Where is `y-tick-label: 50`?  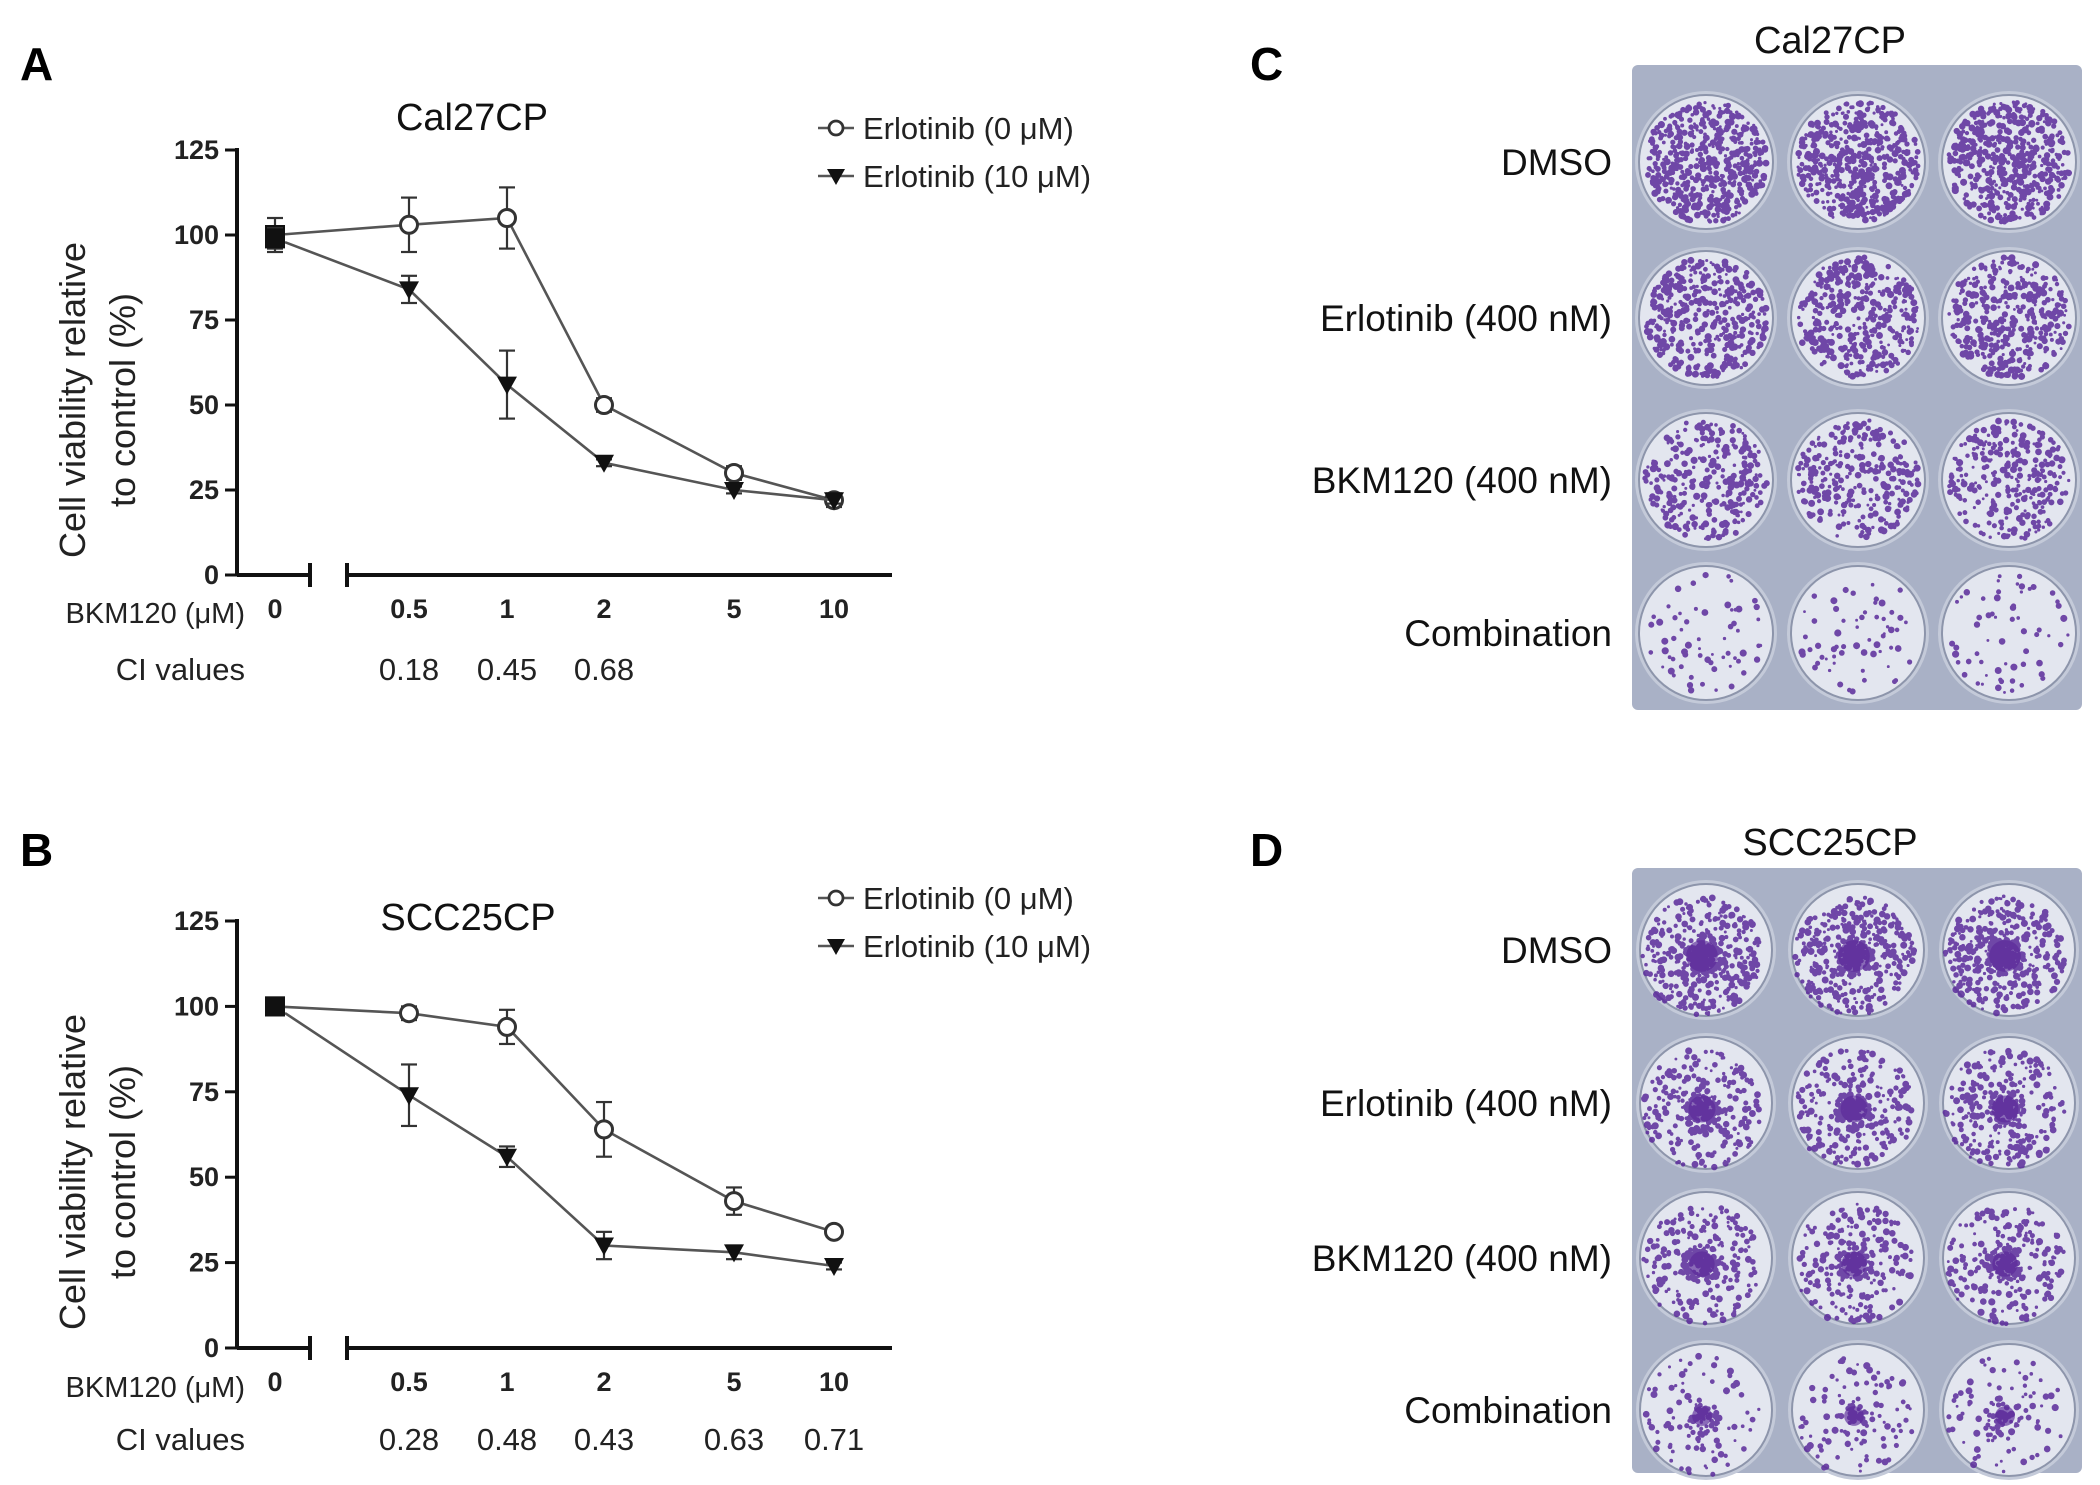
y-tick-label: 50 is located at coordinates (204, 1177).